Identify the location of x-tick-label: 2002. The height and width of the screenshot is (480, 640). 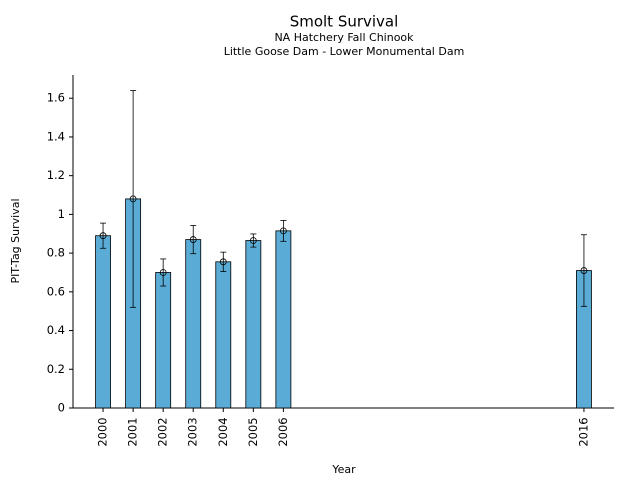
(163, 431).